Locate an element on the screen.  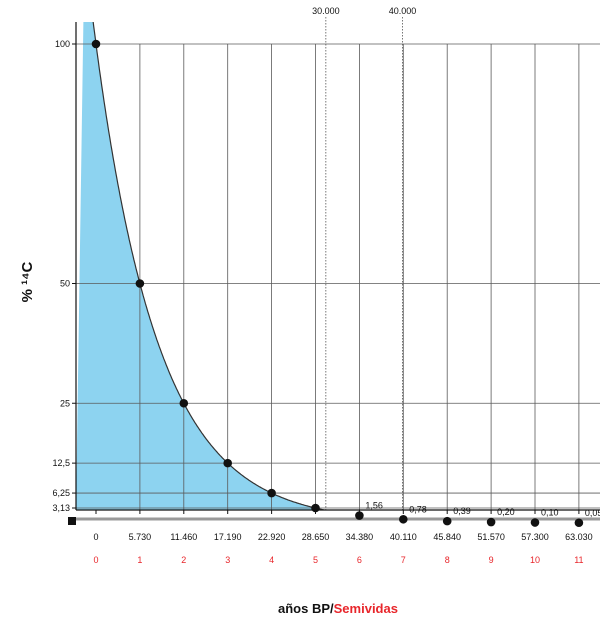
point-value-label: 0,39 is located at coordinates (462, 511).